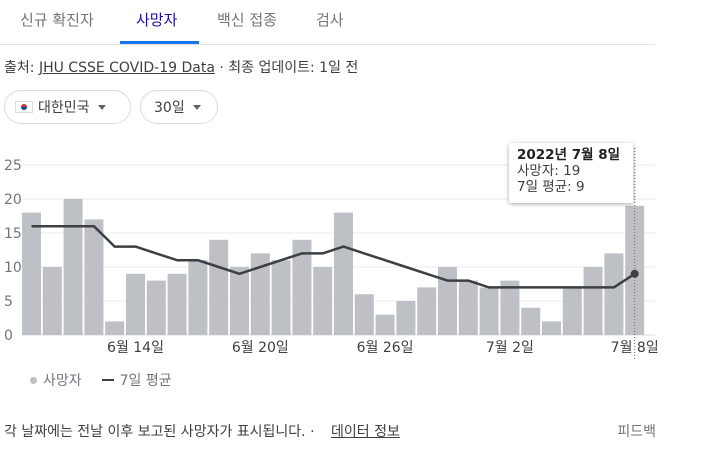 The width and height of the screenshot is (703, 453). I want to click on x-tick-label: 7월 2일, so click(510, 348).